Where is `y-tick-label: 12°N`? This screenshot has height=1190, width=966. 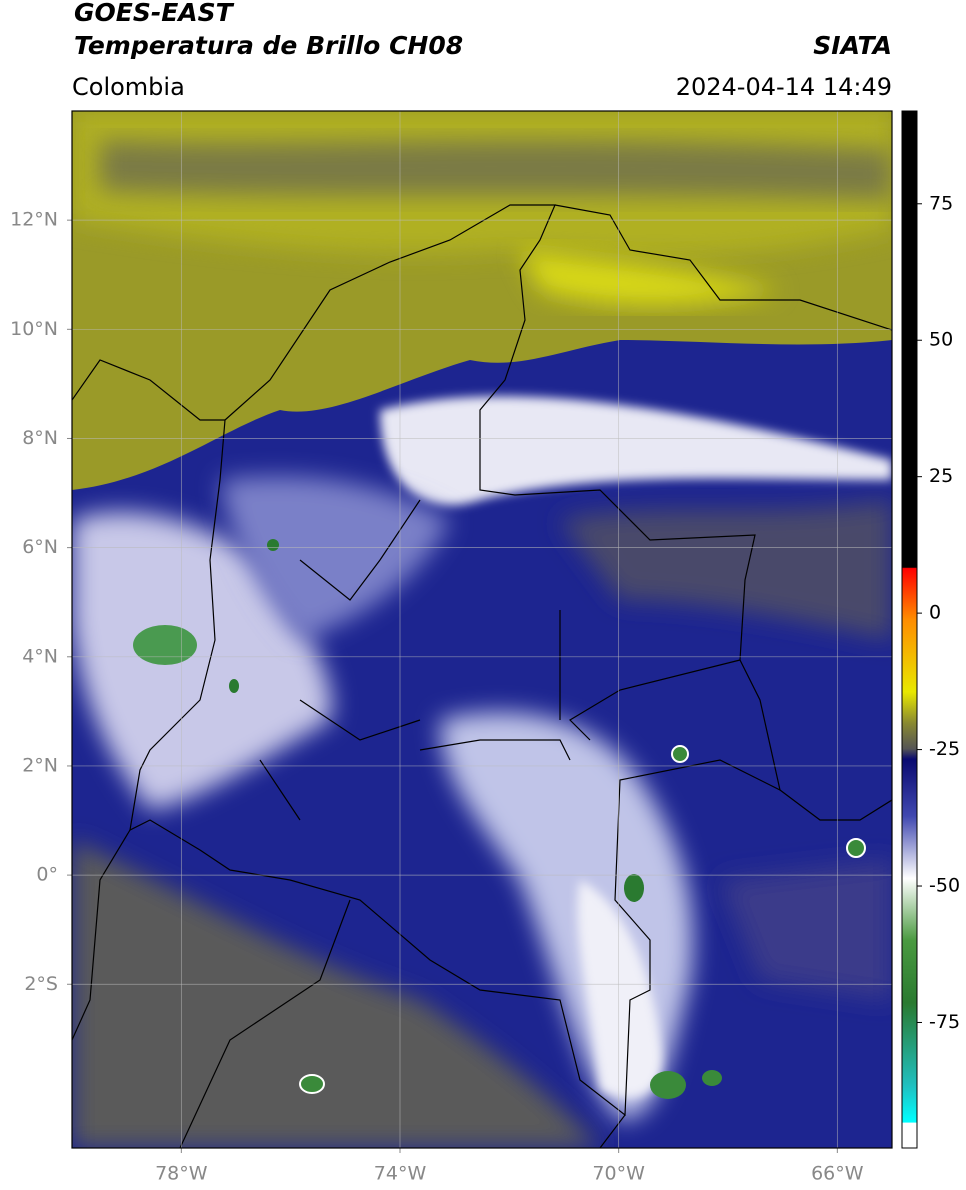
y-tick-label: 12°N is located at coordinates (34, 220).